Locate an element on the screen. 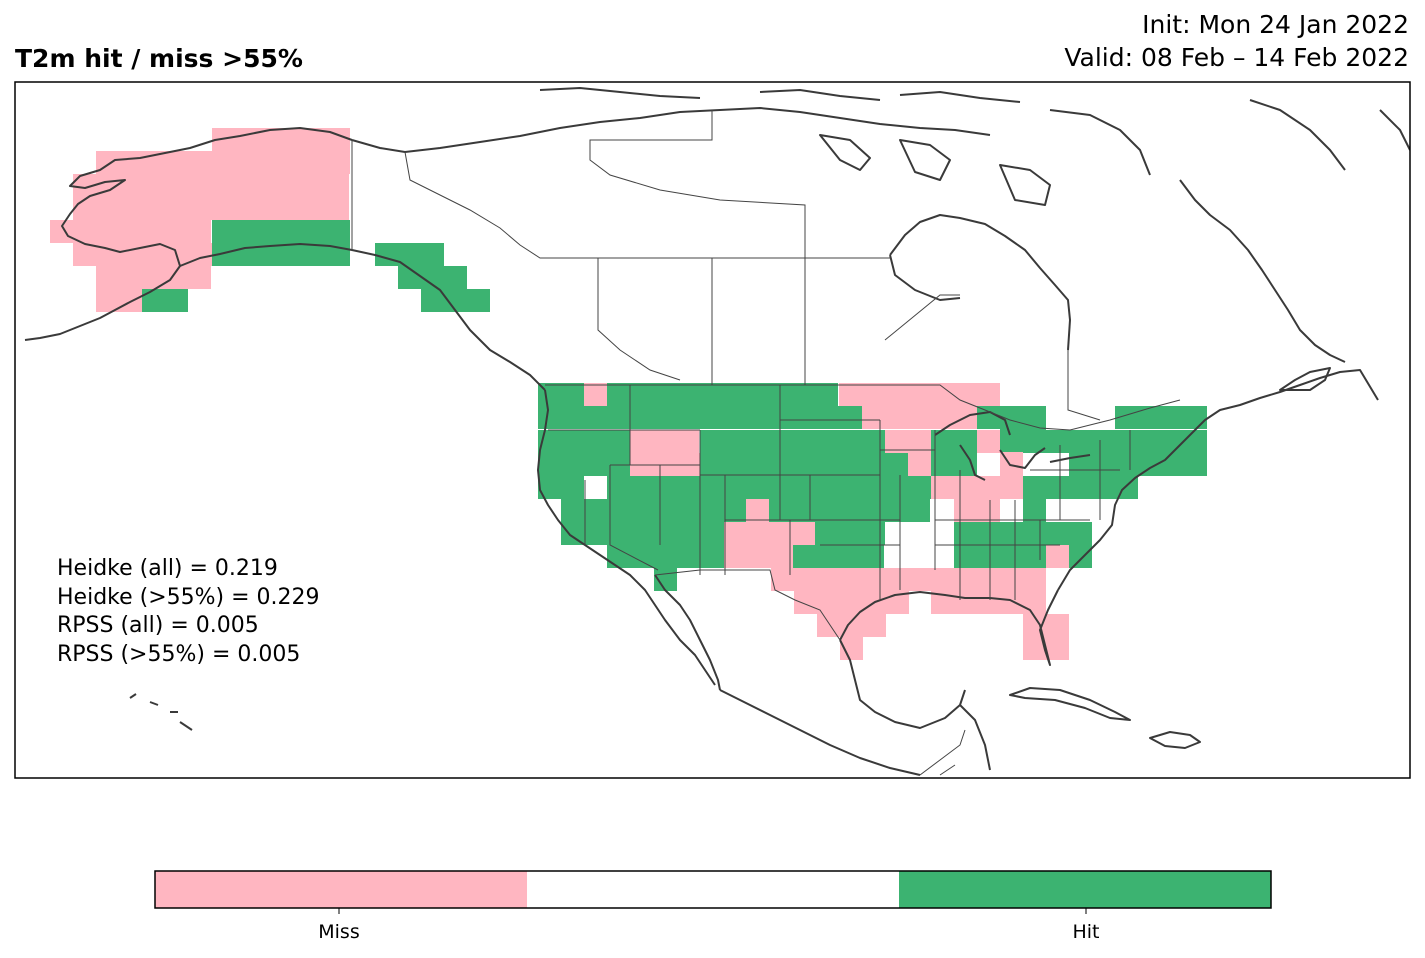  coastline-arctic-islands is located at coordinates (974, 146).